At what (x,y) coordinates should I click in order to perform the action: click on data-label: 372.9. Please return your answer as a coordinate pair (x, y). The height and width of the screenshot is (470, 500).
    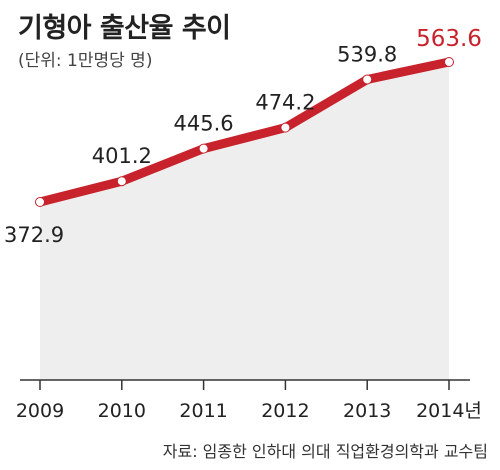
    Looking at the image, I should click on (34, 235).